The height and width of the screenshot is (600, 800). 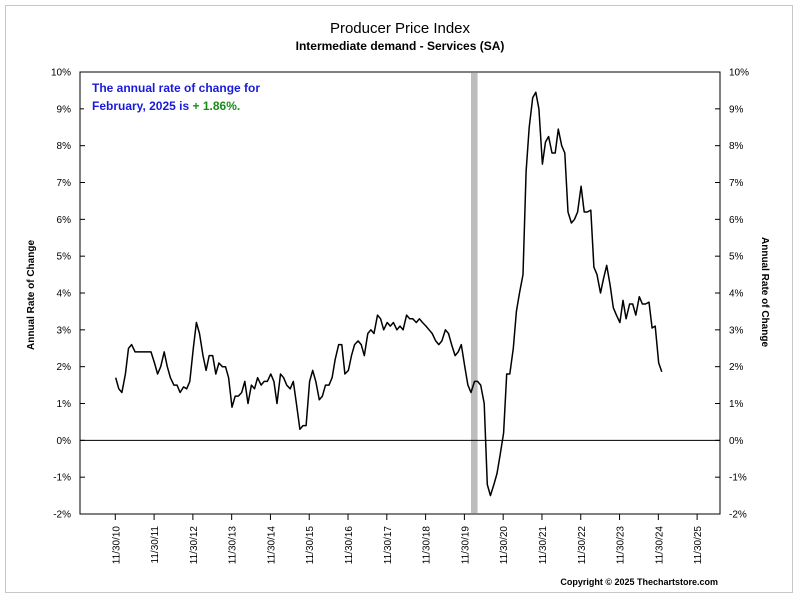 What do you see at coordinates (738, 515) in the screenshot?
I see `y-tick-label-right: -2%` at bounding box center [738, 515].